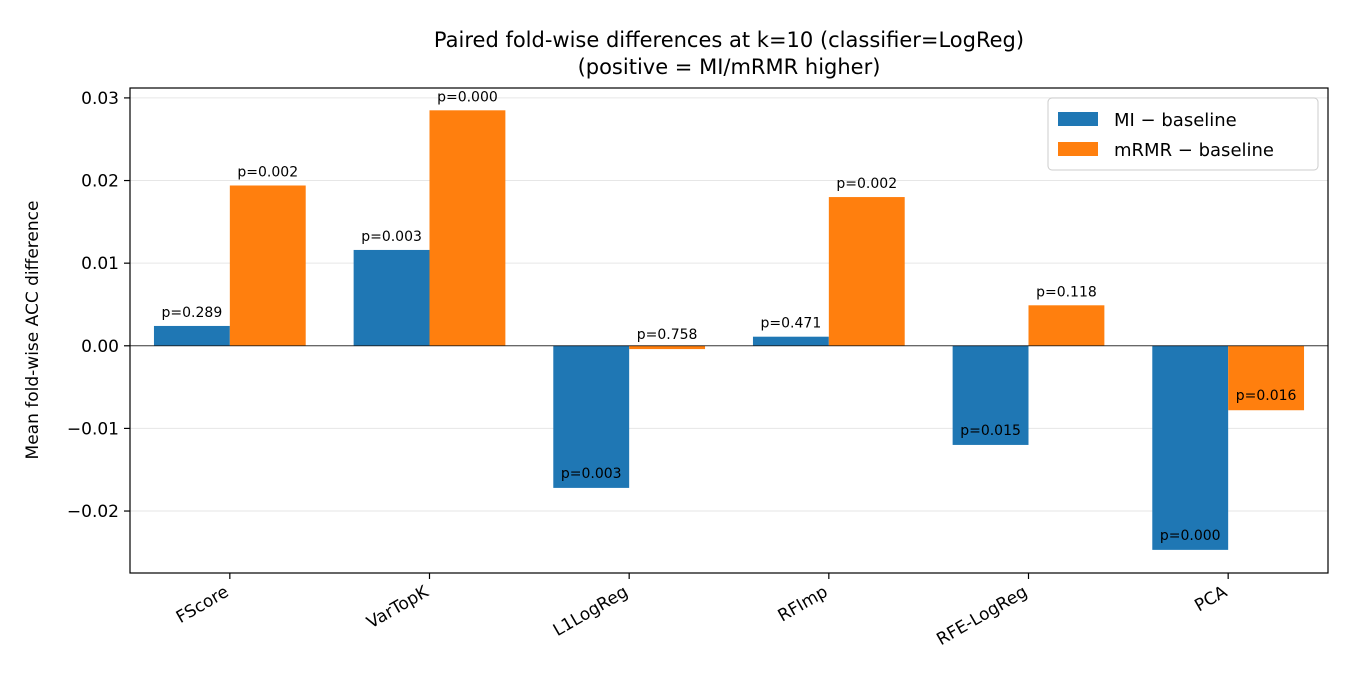  I want to click on x-tick-label: VarTopK, so click(397, 608).